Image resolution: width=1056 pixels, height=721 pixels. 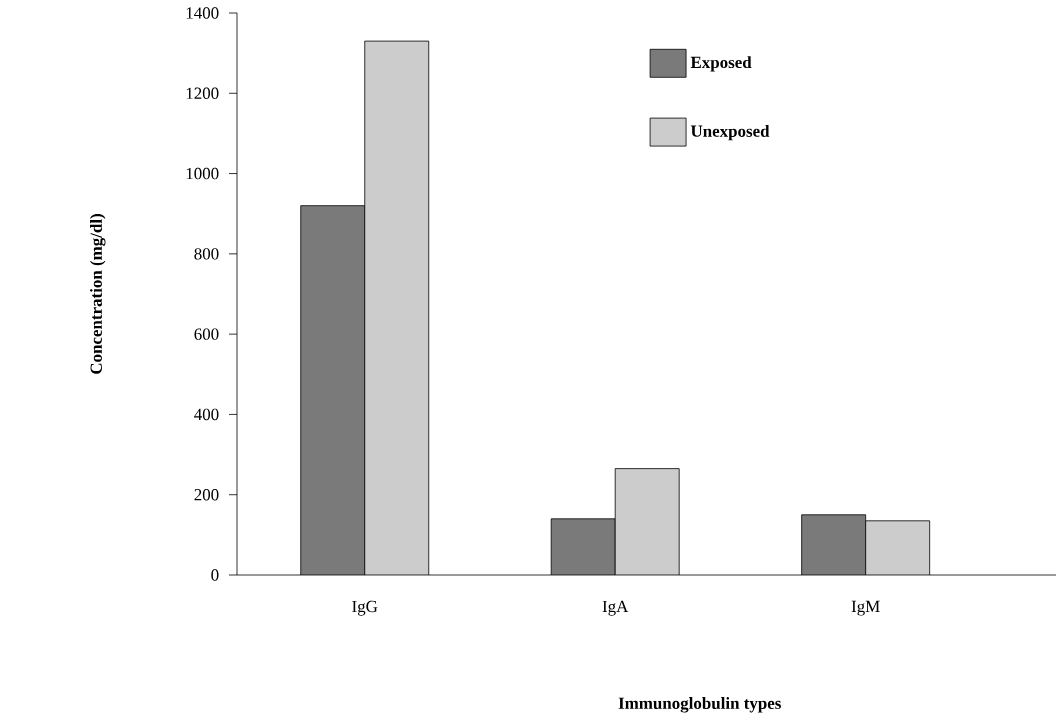 I want to click on y-tick-label: 0, so click(x=215, y=575).